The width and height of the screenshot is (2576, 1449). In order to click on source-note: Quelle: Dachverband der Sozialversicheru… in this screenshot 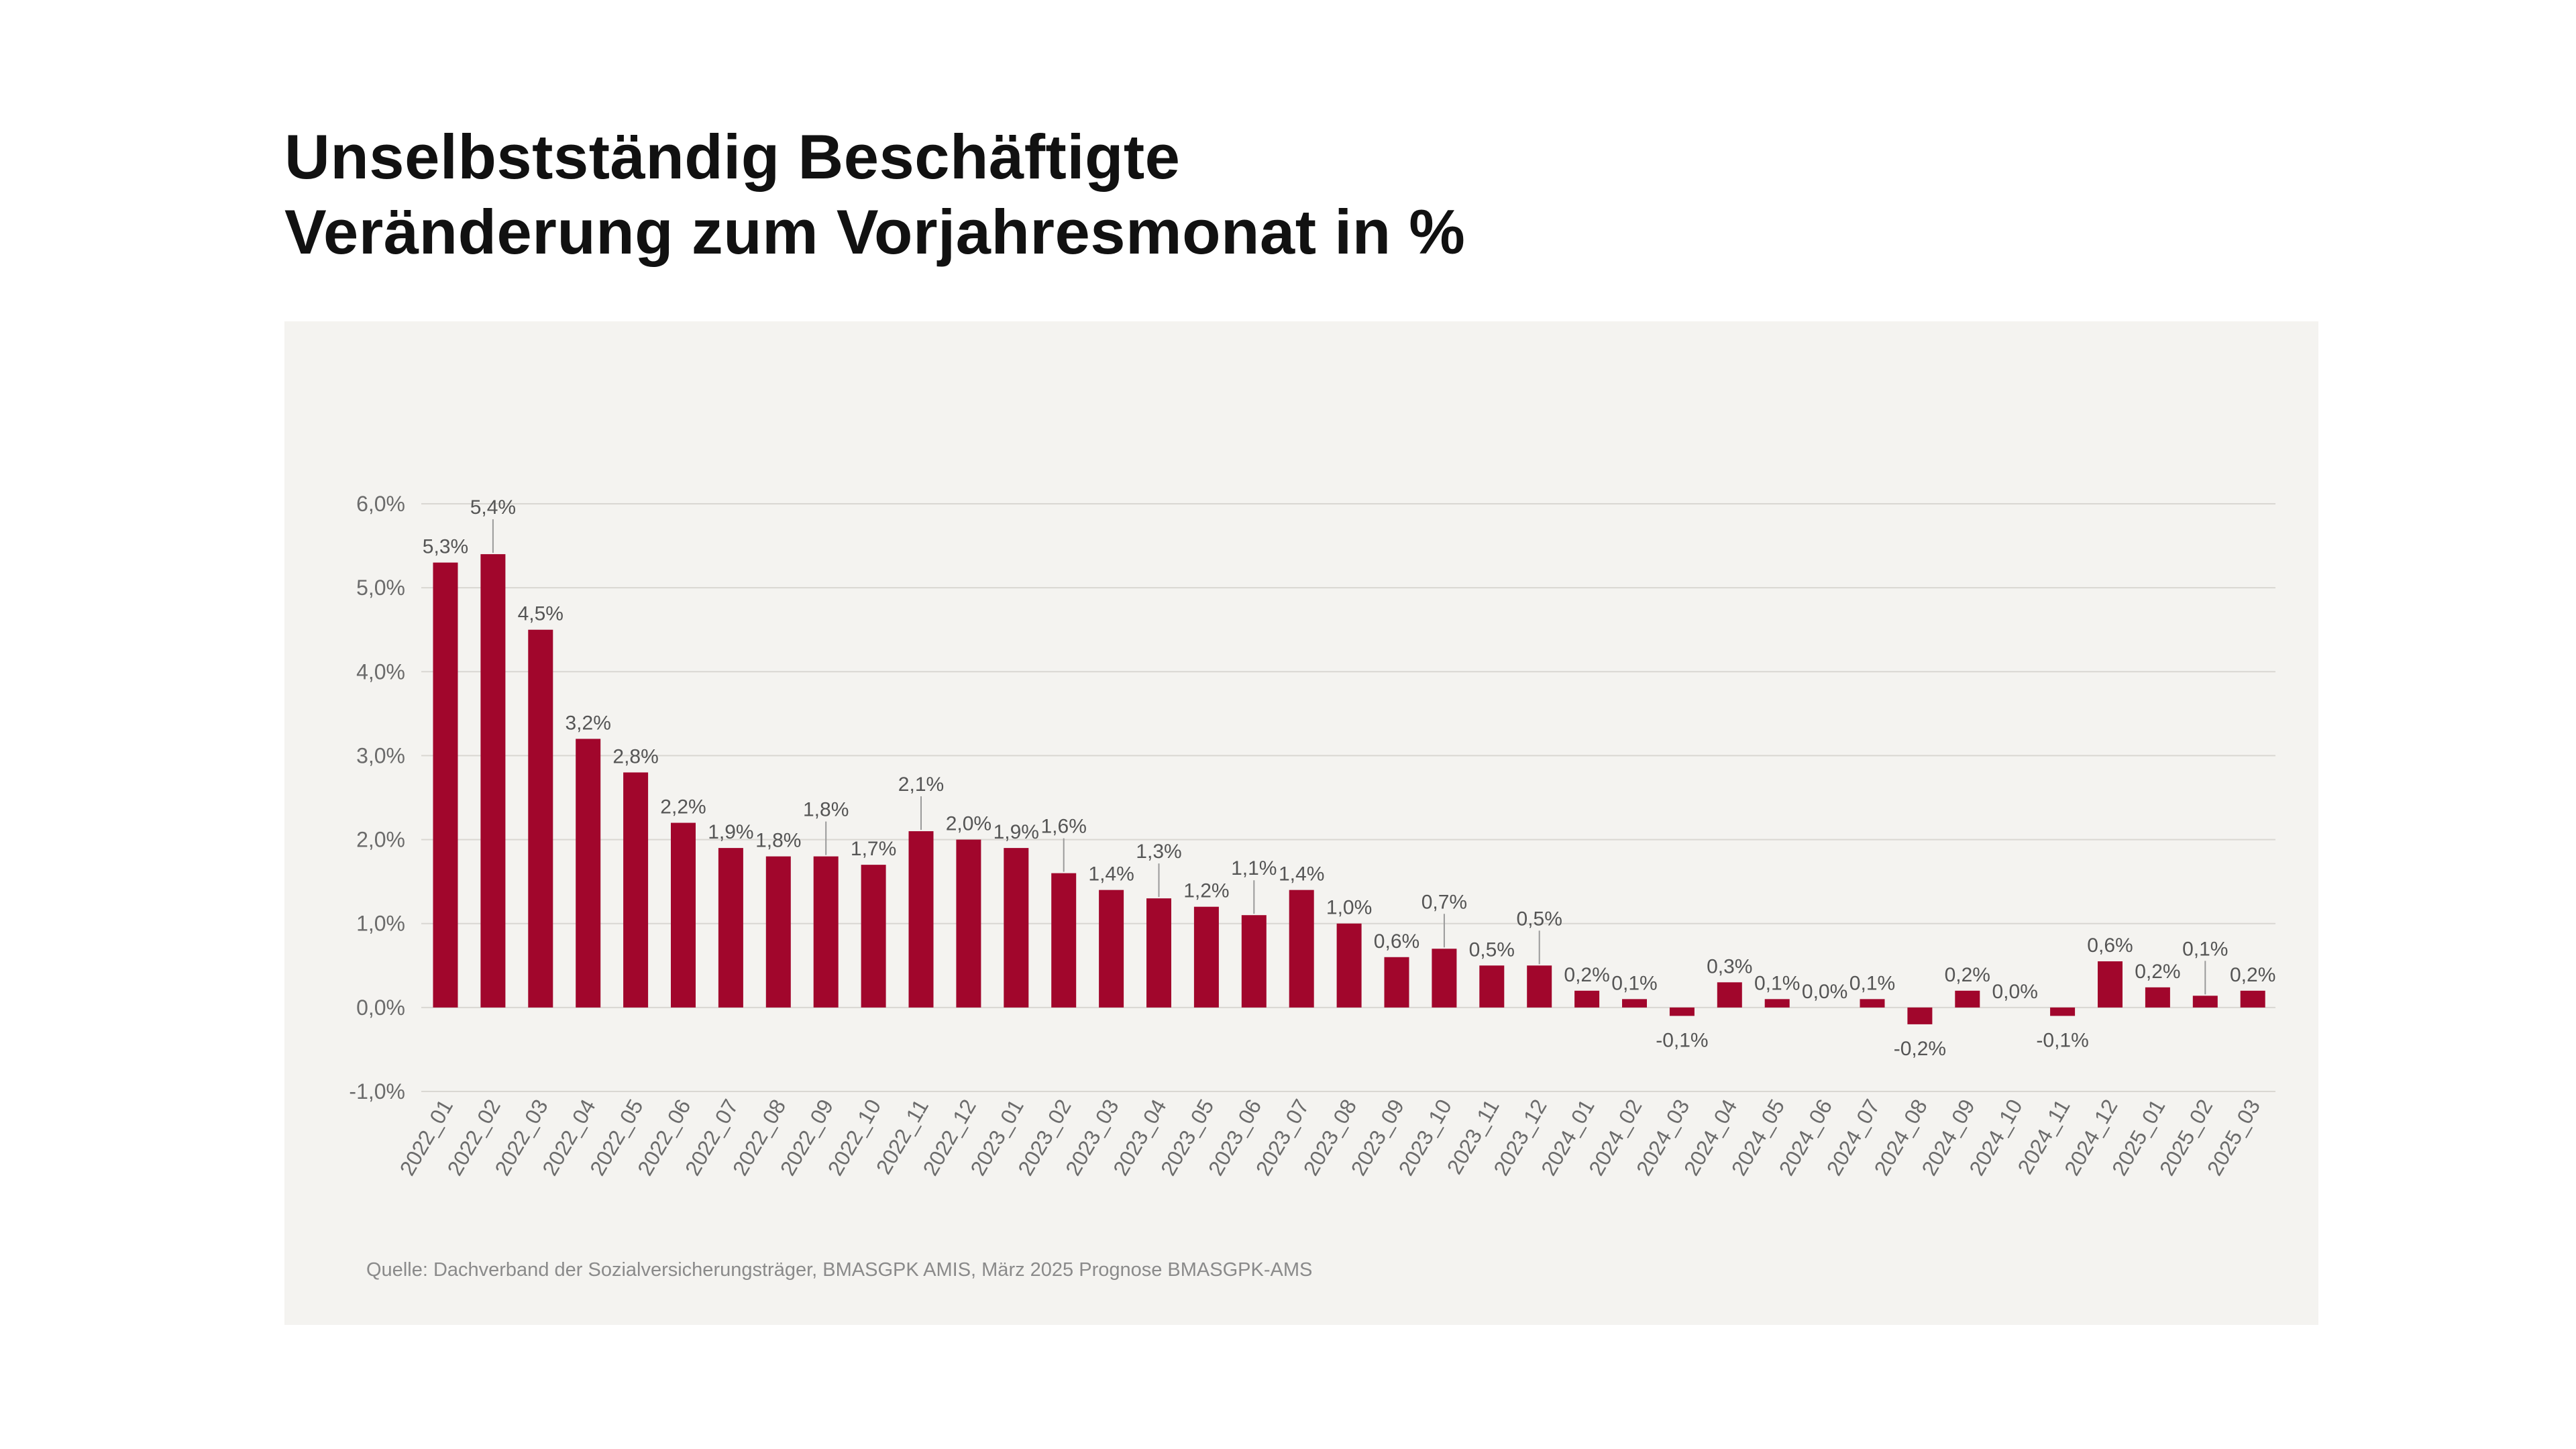, I will do `click(839, 1270)`.